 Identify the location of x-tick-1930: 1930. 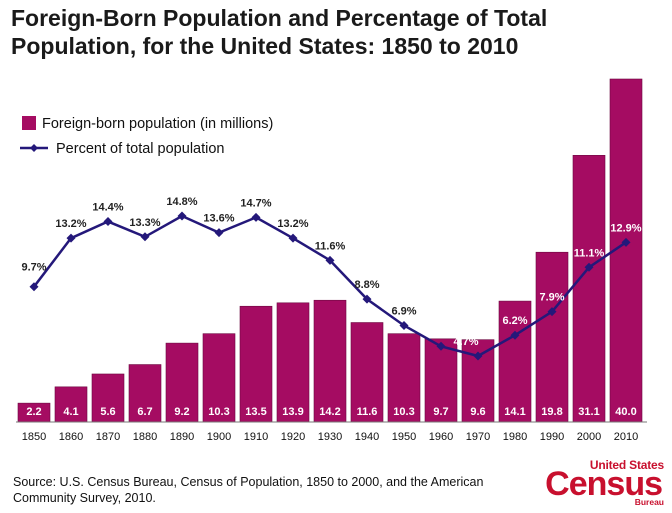
(330, 437).